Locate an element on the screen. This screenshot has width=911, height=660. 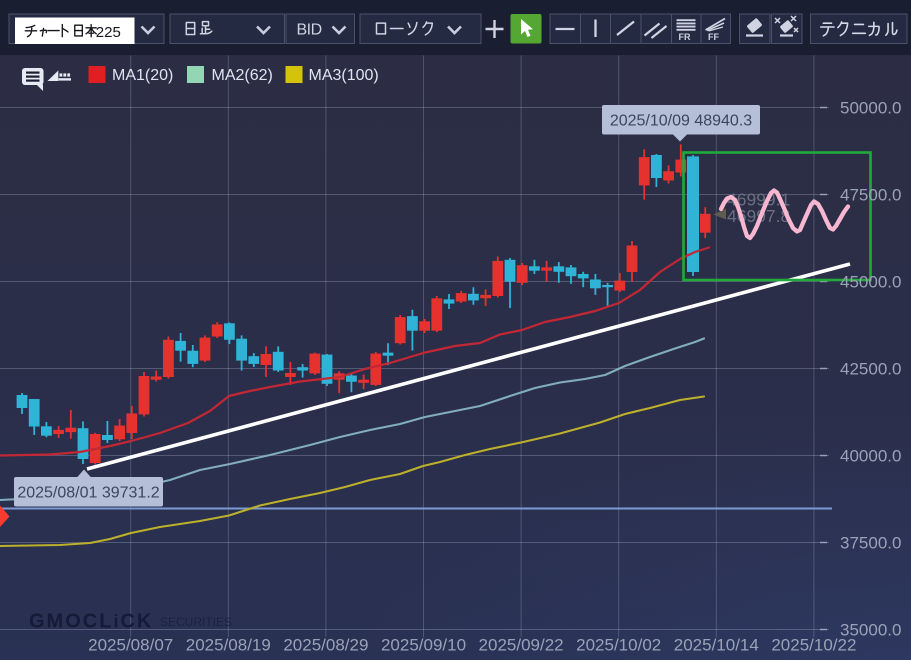
svg-text: SECURITIES is located at coordinates (196, 622).